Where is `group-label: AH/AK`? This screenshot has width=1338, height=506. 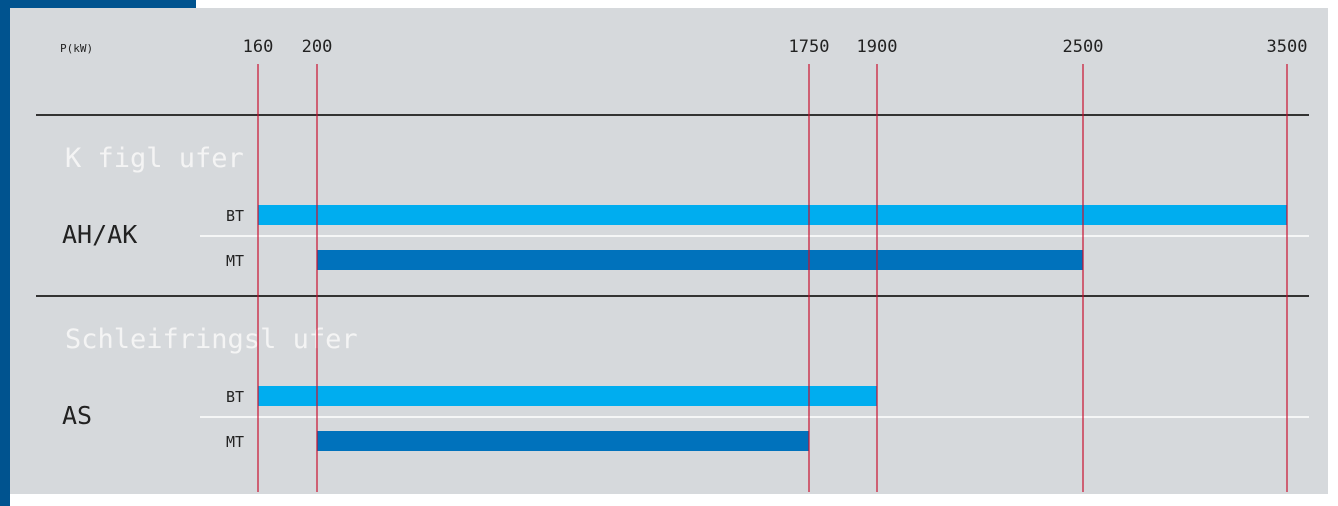
group-label: AH/AK is located at coordinates (99, 234).